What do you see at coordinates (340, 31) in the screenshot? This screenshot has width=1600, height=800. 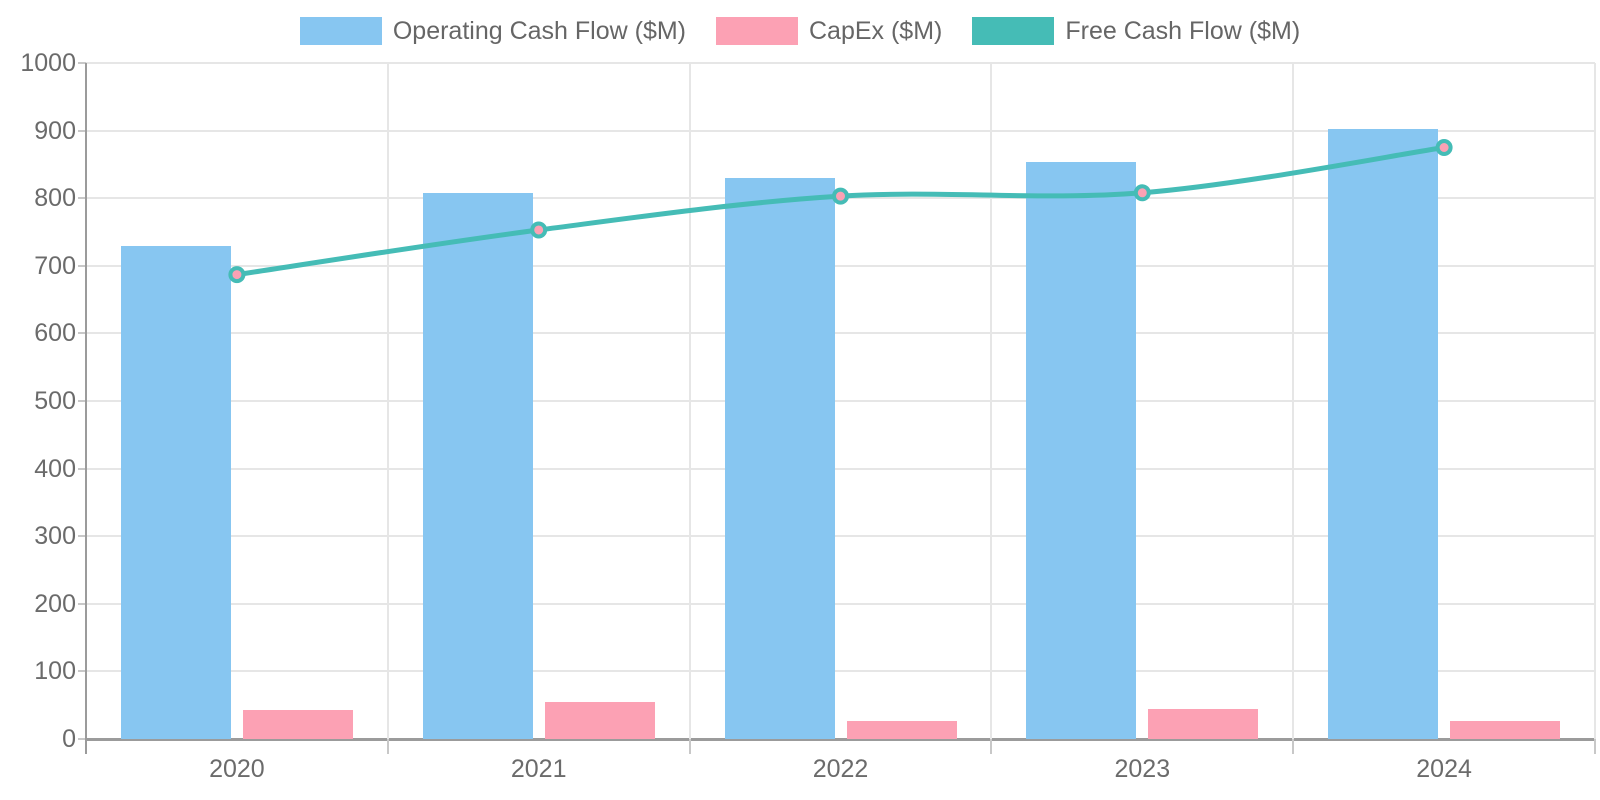 I see `legend-swatch-operating-cash-flow-m` at bounding box center [340, 31].